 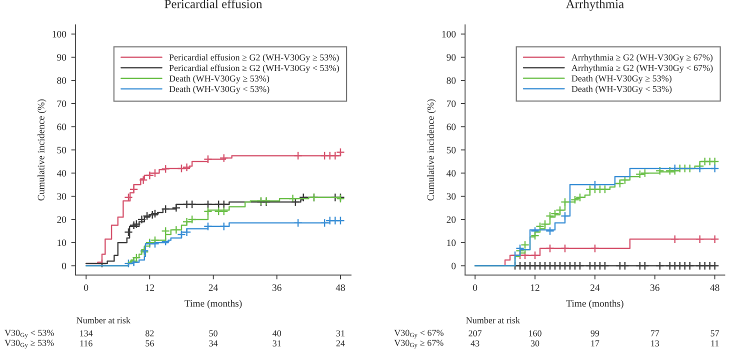 I want to click on text: 34, so click(x=213, y=343).